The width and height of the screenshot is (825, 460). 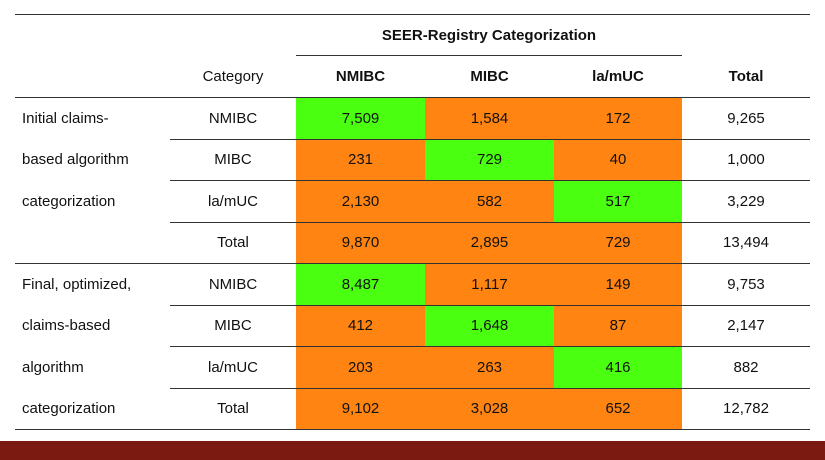 What do you see at coordinates (746, 159) in the screenshot?
I see `cell-total: 1,000` at bounding box center [746, 159].